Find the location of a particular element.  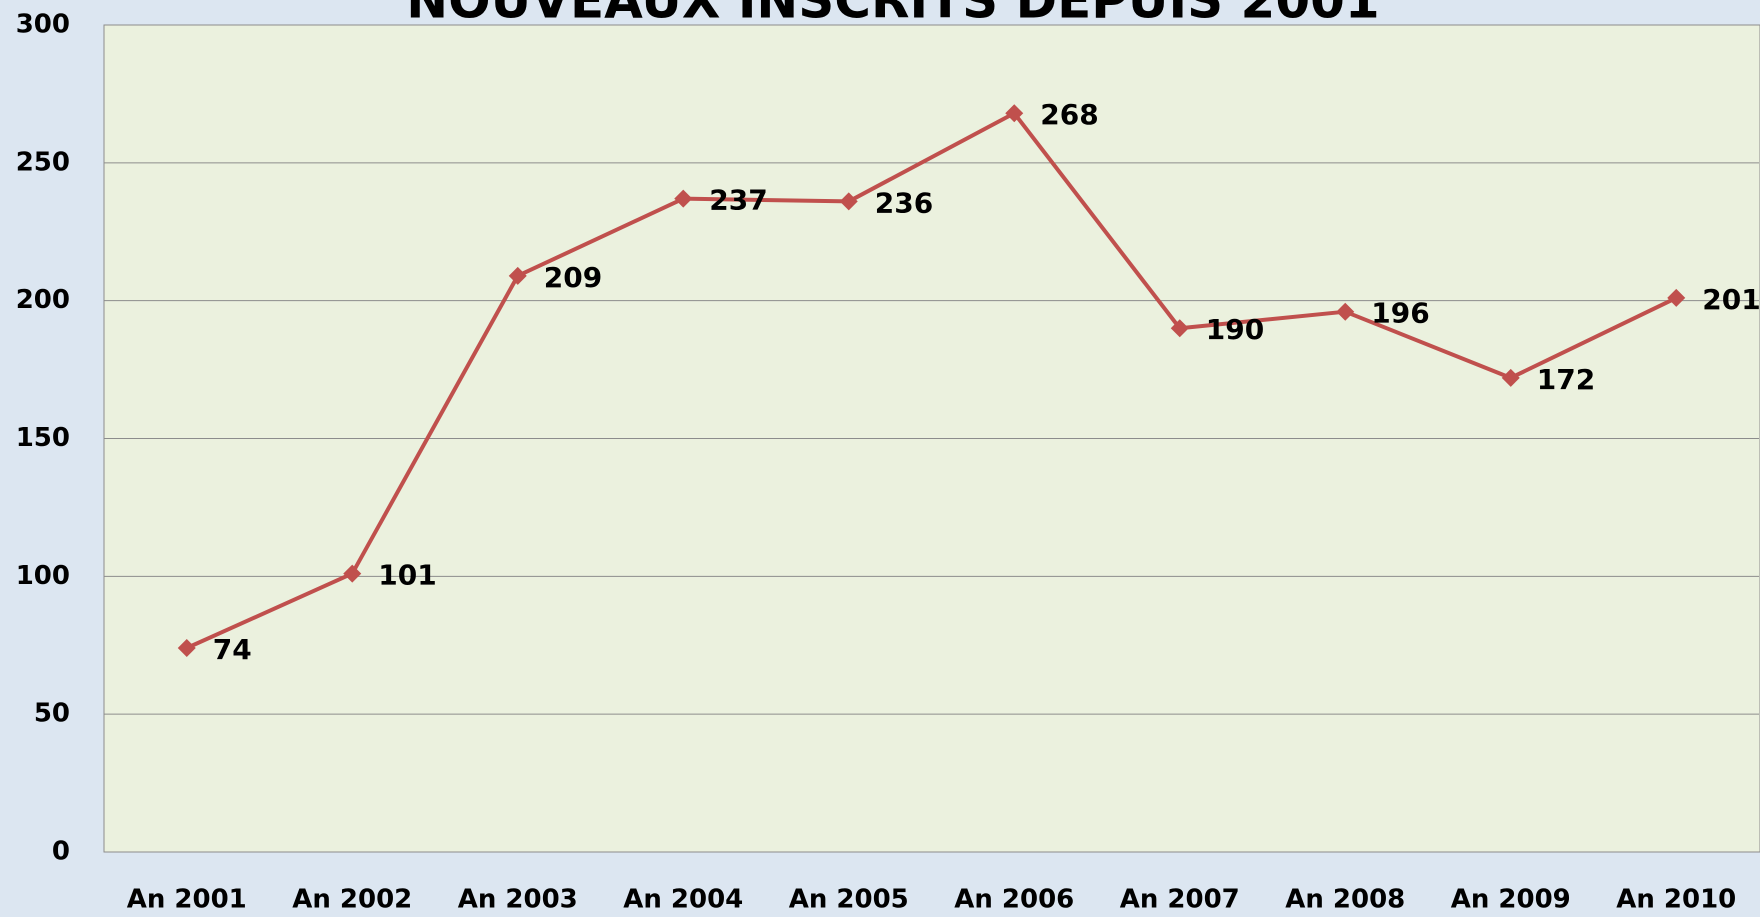

y-tick-label: 250 is located at coordinates (43, 162).